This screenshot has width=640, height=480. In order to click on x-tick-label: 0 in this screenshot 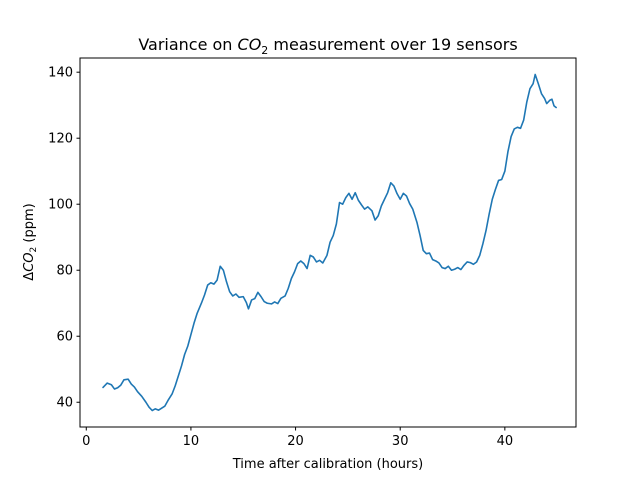, I will do `click(86, 441)`.